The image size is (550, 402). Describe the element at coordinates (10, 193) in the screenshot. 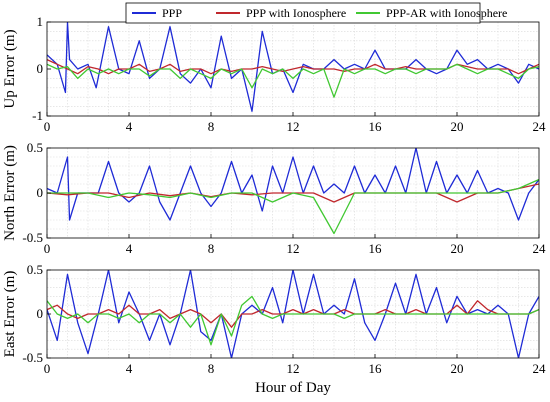

I see `y-axis-label: North Error (m)` at that location.